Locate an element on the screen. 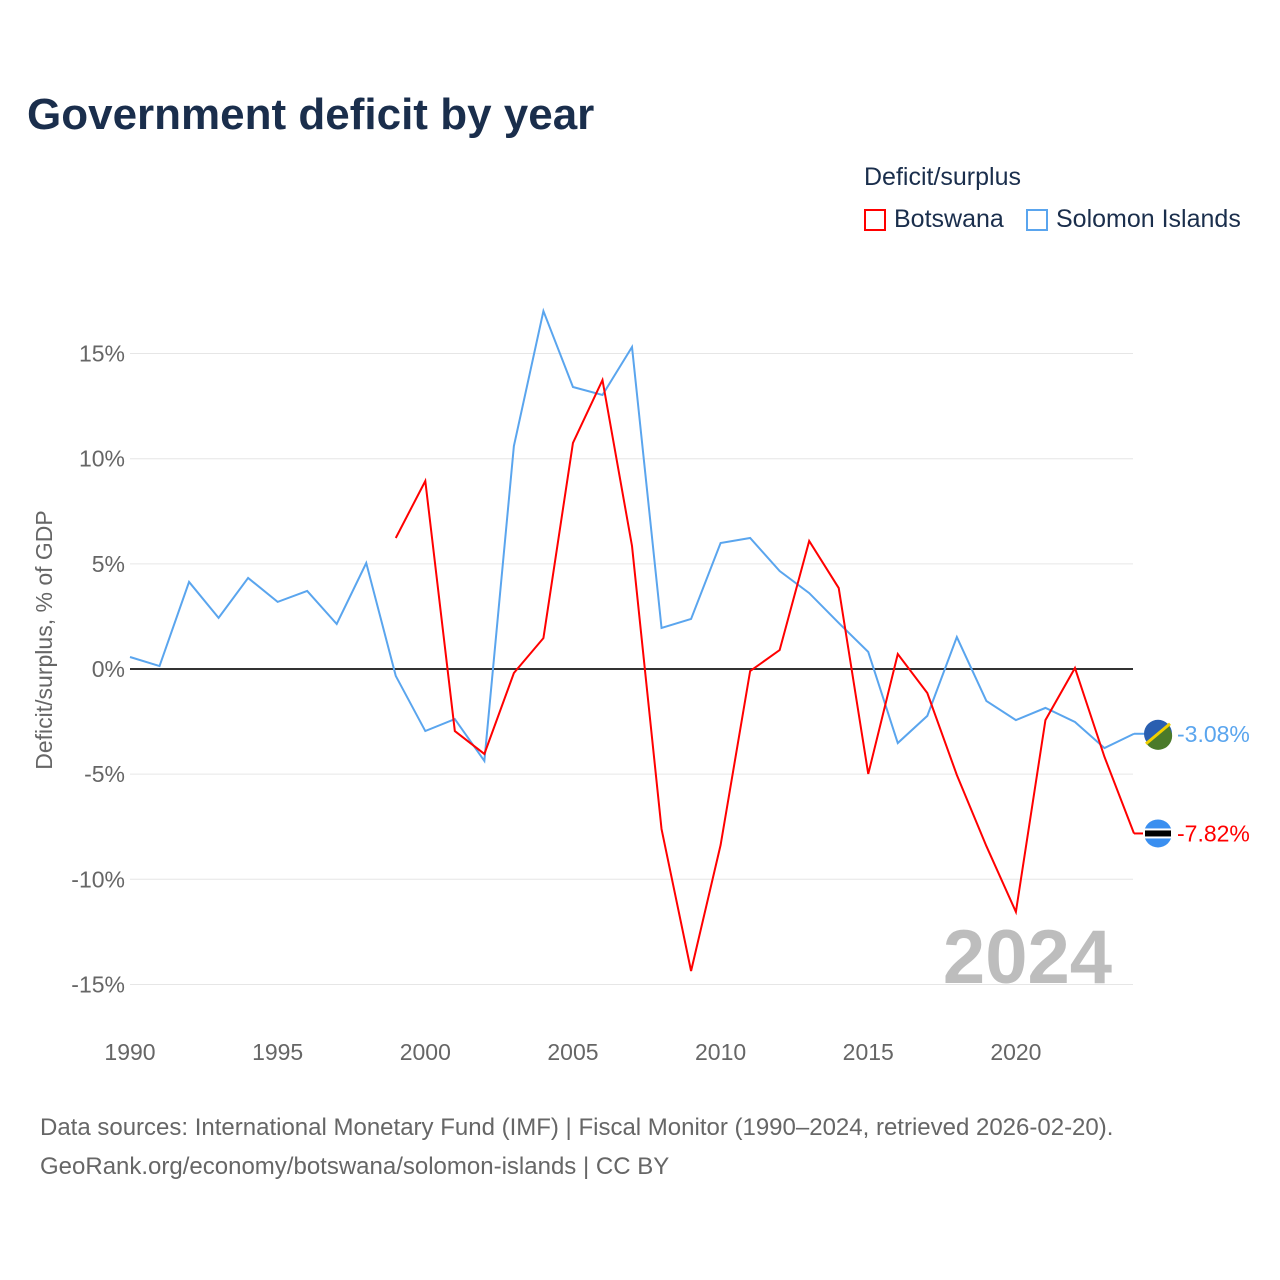  y-tick-label: 15% is located at coordinates (102, 354).